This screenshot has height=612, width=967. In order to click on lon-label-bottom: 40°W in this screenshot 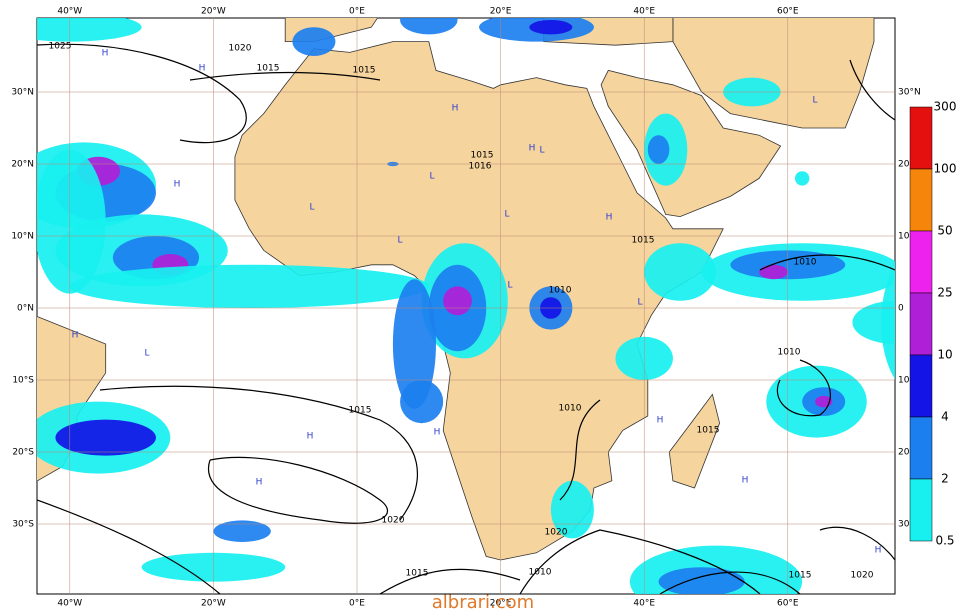, I will do `click(69, 604)`.